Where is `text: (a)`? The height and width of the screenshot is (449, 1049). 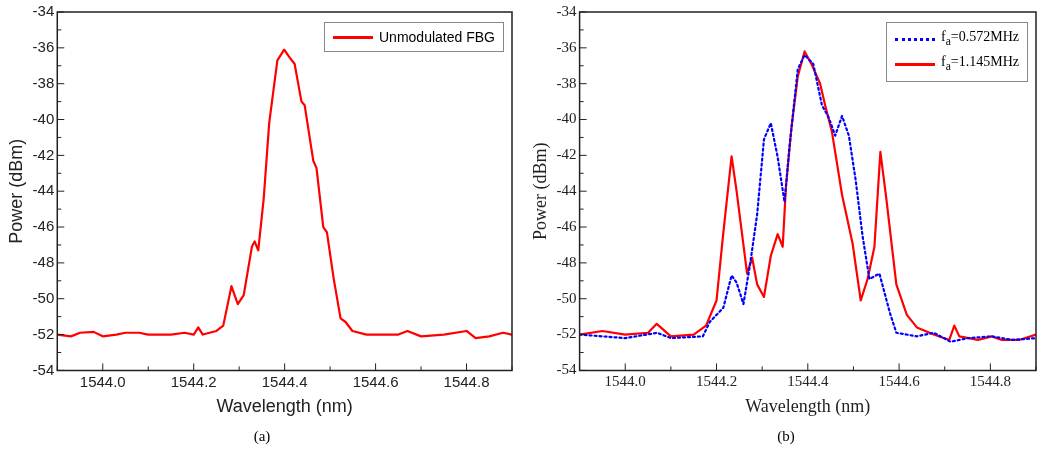 text: (a) is located at coordinates (262, 436).